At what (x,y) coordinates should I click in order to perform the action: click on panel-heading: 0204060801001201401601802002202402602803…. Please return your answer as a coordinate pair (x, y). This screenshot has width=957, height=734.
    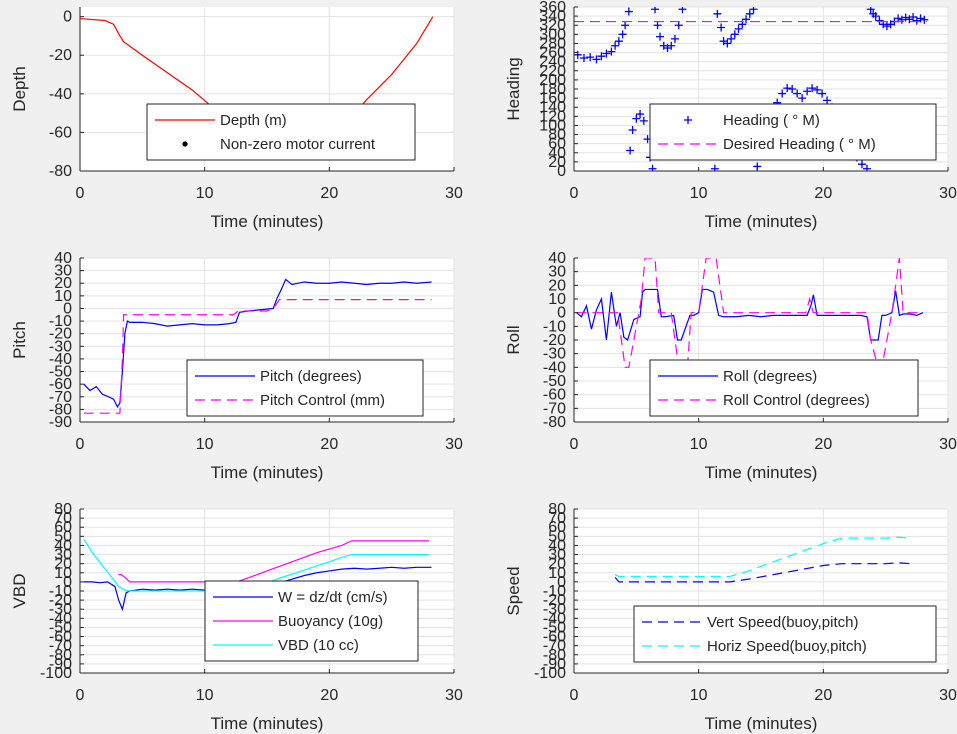
    Looking at the image, I should click on (730, 115).